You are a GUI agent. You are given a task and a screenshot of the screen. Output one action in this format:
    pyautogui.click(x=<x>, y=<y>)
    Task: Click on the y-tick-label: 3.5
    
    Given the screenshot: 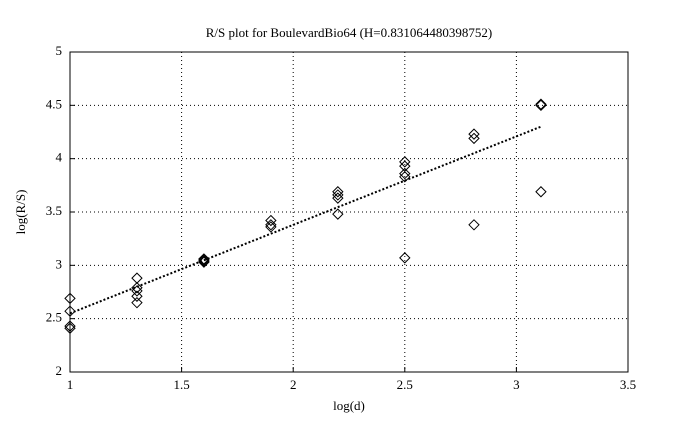 What is the action you would take?
    pyautogui.click(x=54, y=210)
    